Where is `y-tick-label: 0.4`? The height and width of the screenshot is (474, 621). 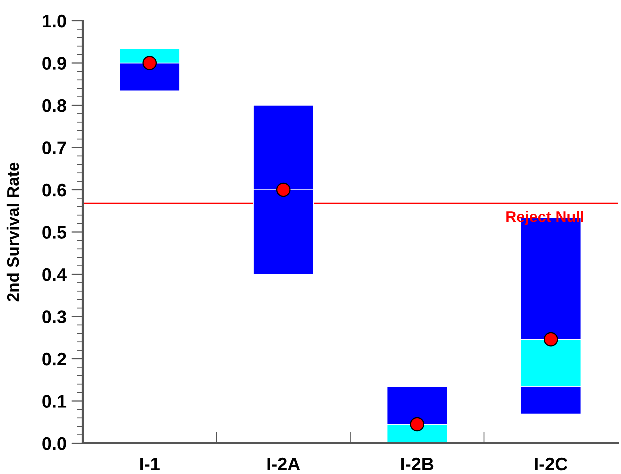 y-tick-label: 0.4 is located at coordinates (54, 275).